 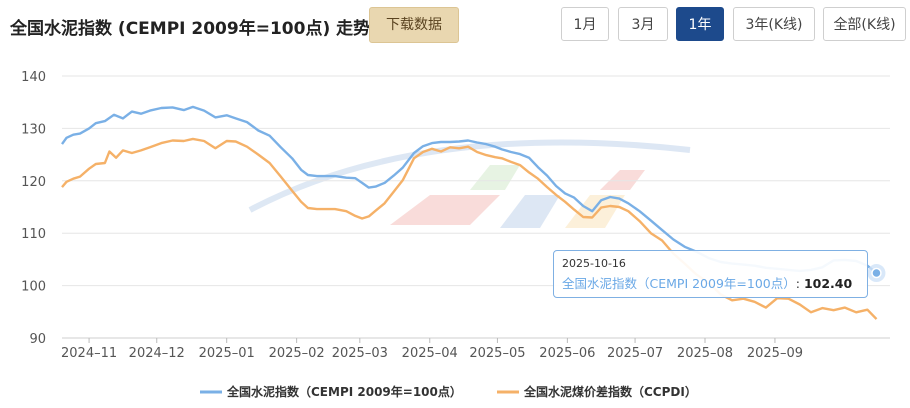 I want to click on x-tick-label-10: 2025–09, so click(x=775, y=353).